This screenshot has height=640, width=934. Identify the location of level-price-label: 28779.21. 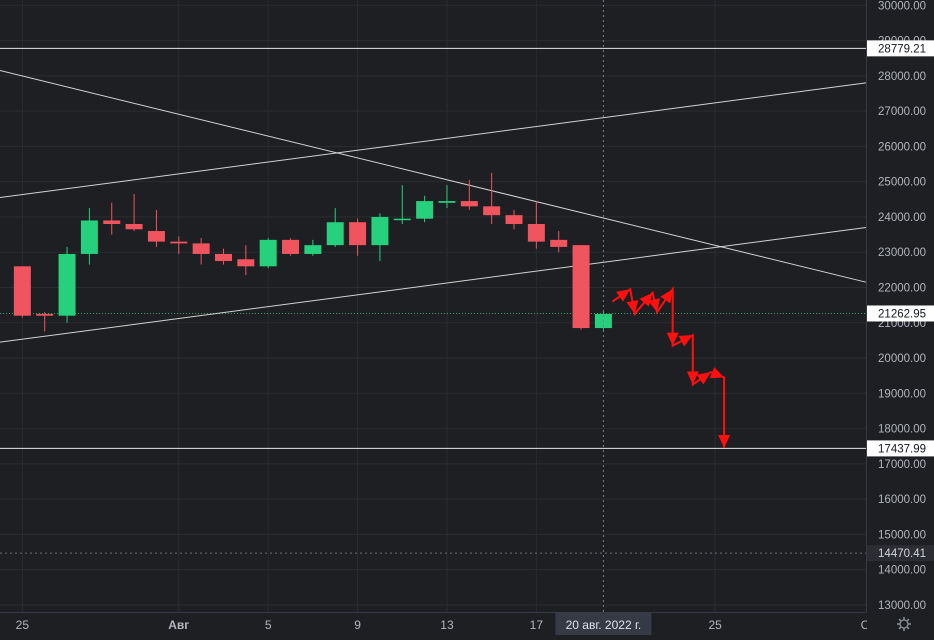
(900, 48).